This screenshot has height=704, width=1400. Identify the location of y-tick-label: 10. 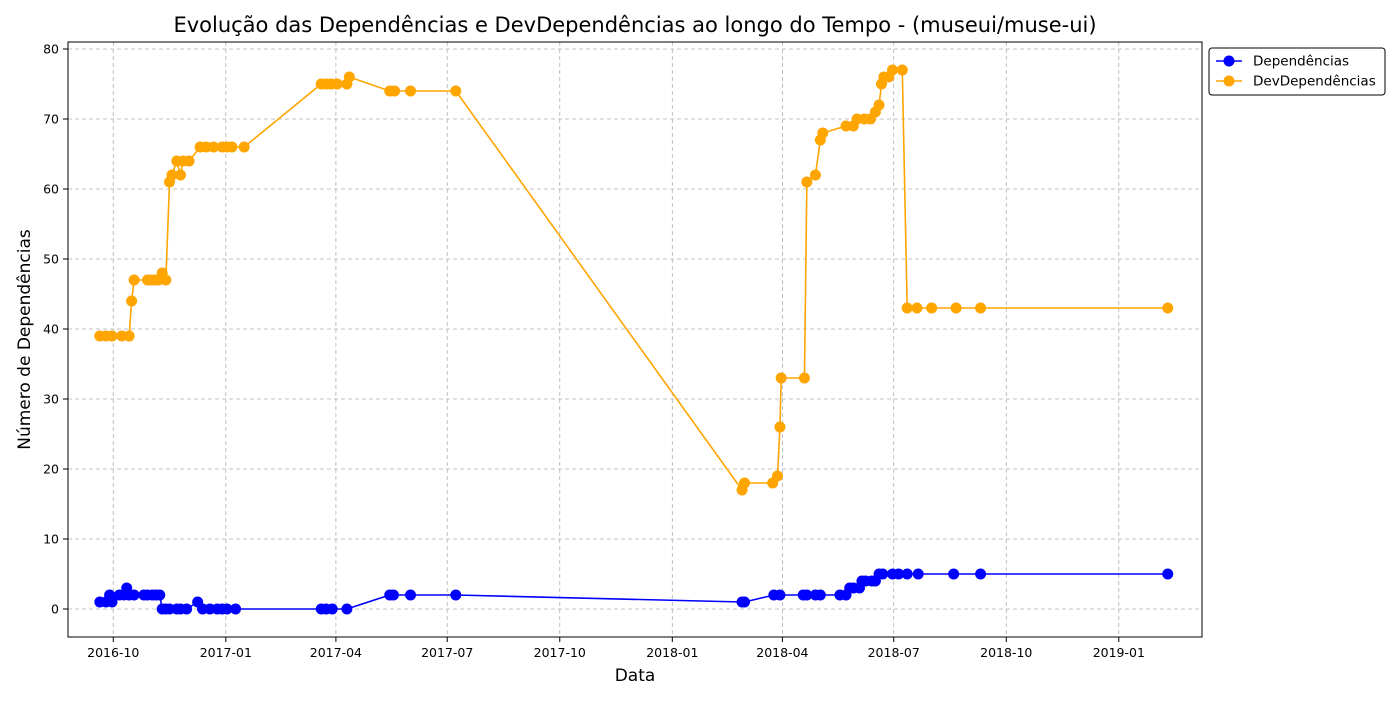
(51, 539).